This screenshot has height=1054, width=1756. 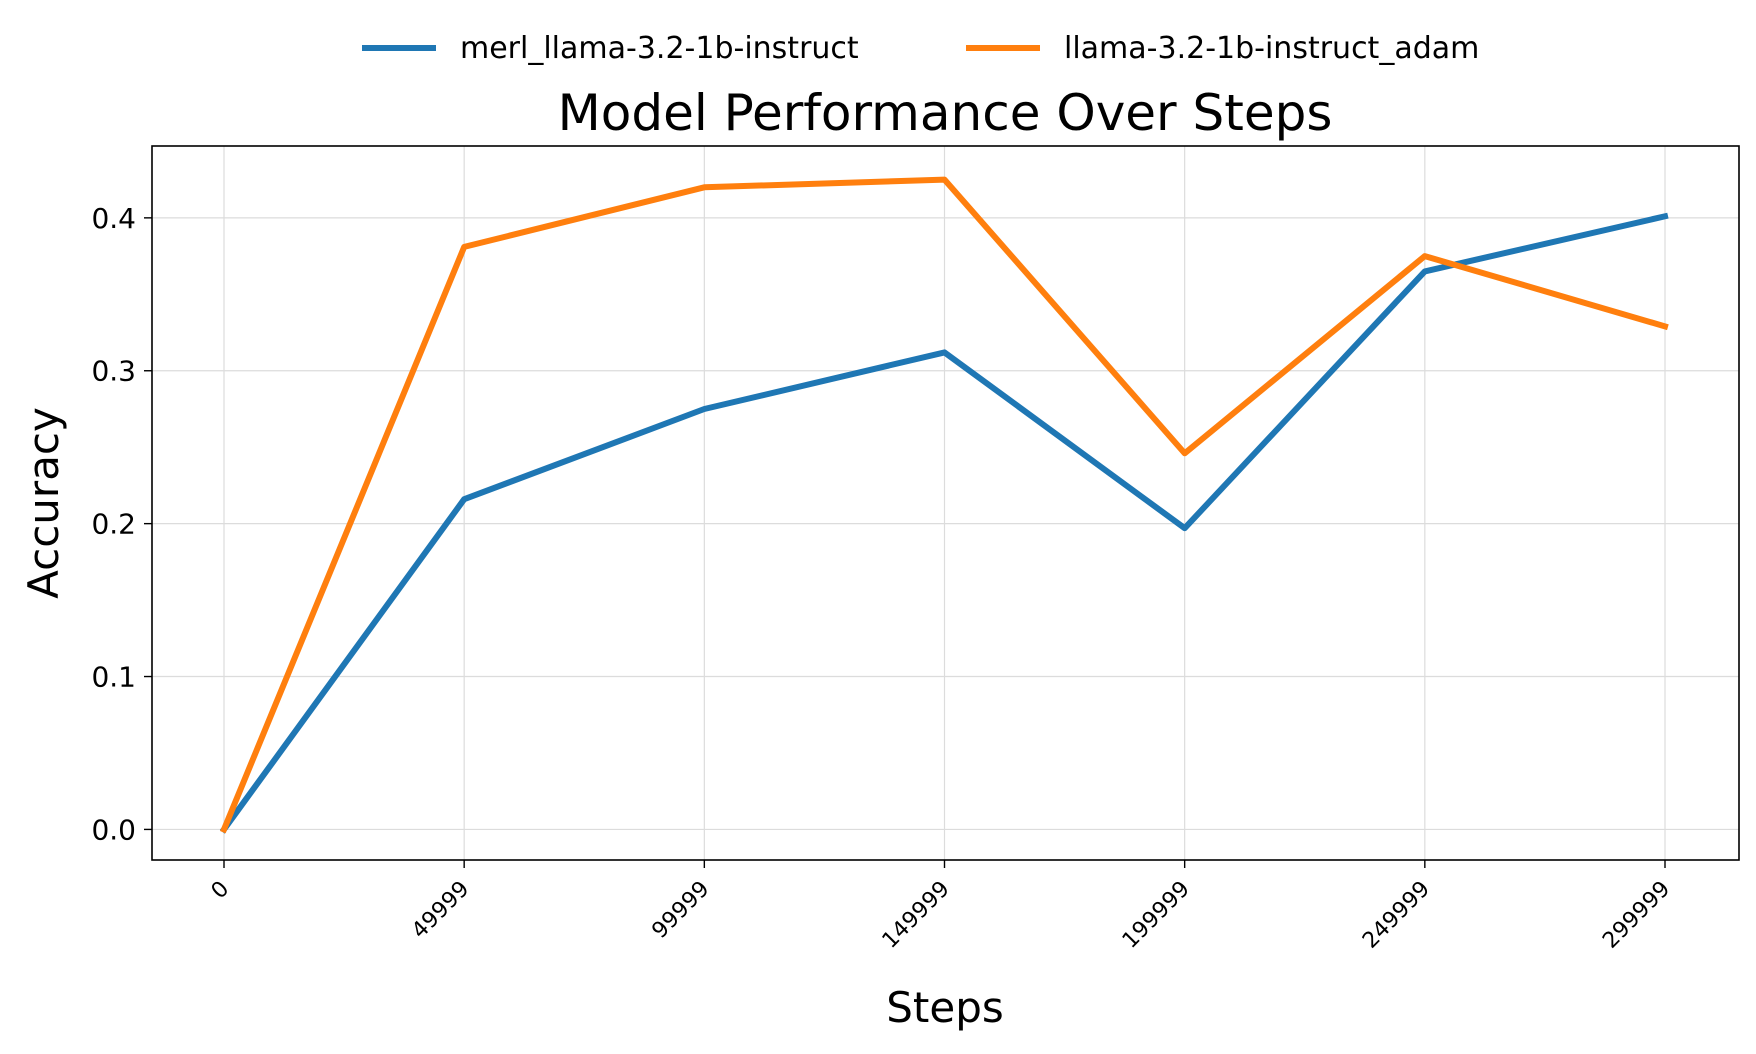 What do you see at coordinates (113, 677) in the screenshot?
I see `y-tick-label: 0.1` at bounding box center [113, 677].